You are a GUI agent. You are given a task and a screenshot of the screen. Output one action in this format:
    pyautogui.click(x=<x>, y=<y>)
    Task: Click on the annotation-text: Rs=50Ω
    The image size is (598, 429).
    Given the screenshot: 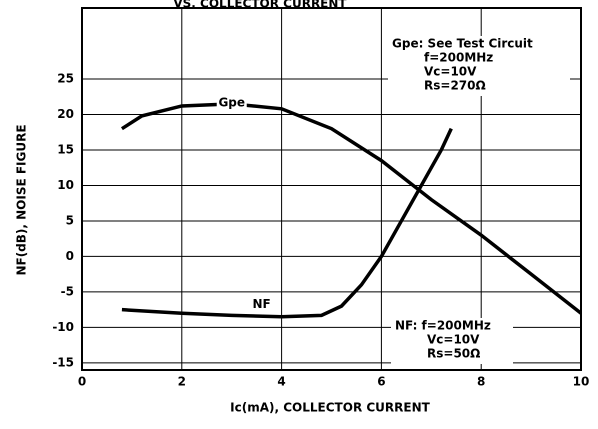 What is the action you would take?
    pyautogui.click(x=453, y=354)
    